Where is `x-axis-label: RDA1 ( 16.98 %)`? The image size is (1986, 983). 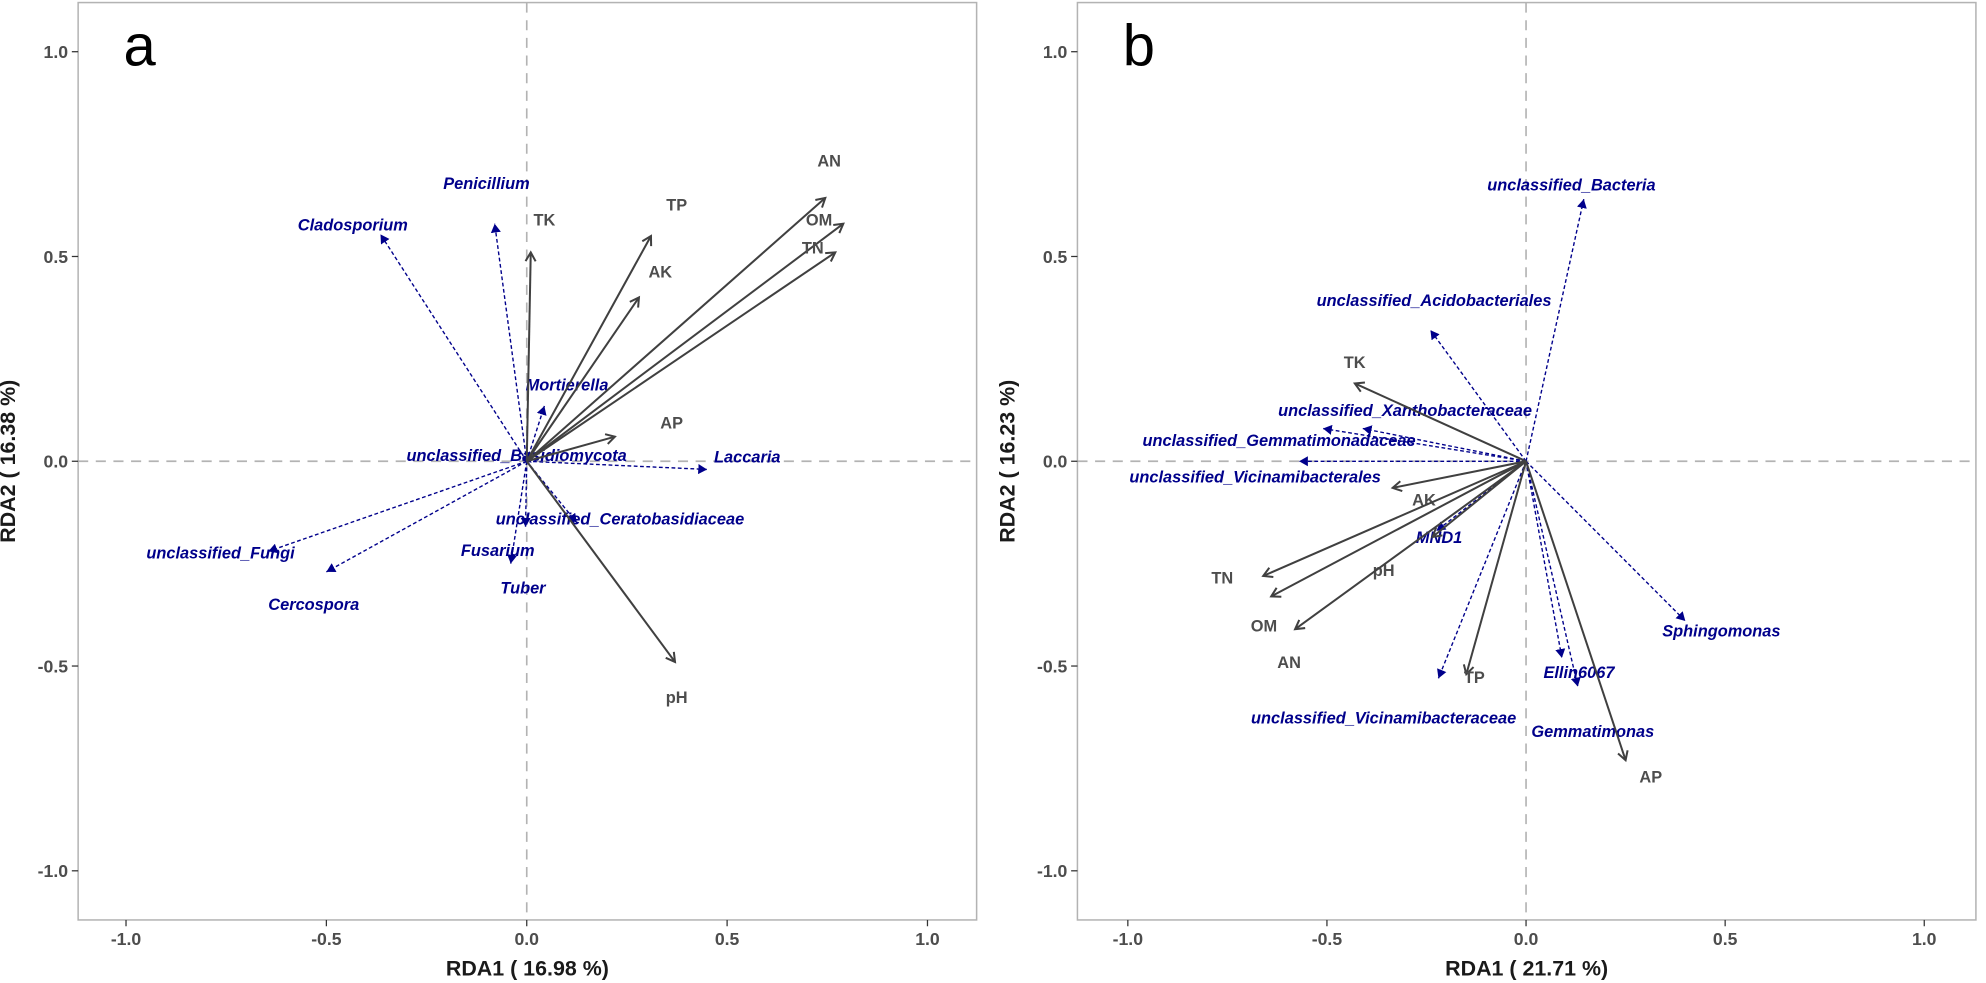 x-axis-label: RDA1 ( 16.98 %) is located at coordinates (527, 968).